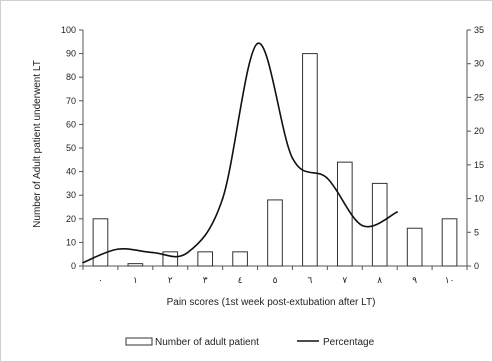 This screenshot has height=362, width=493. I want to click on y2-tick-label: 20, so click(479, 131).